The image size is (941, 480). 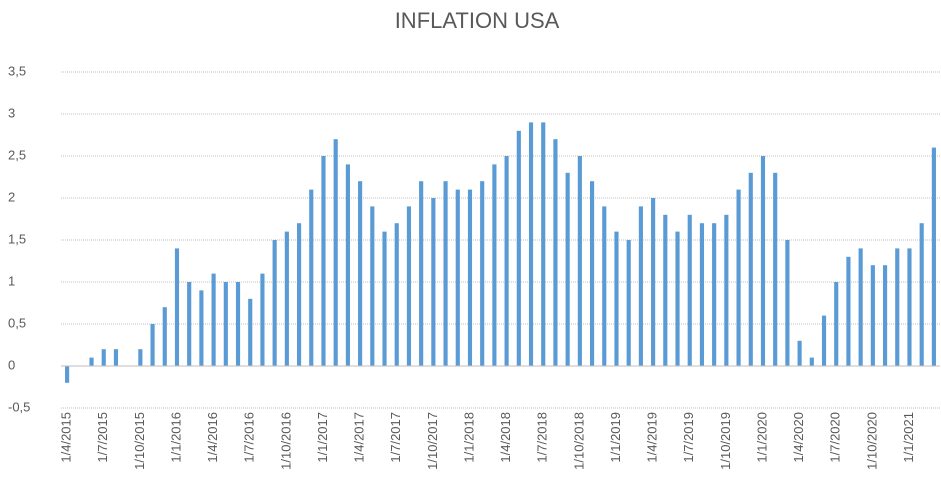 I want to click on x-tick-label: 1/7/2017, so click(x=395, y=437).